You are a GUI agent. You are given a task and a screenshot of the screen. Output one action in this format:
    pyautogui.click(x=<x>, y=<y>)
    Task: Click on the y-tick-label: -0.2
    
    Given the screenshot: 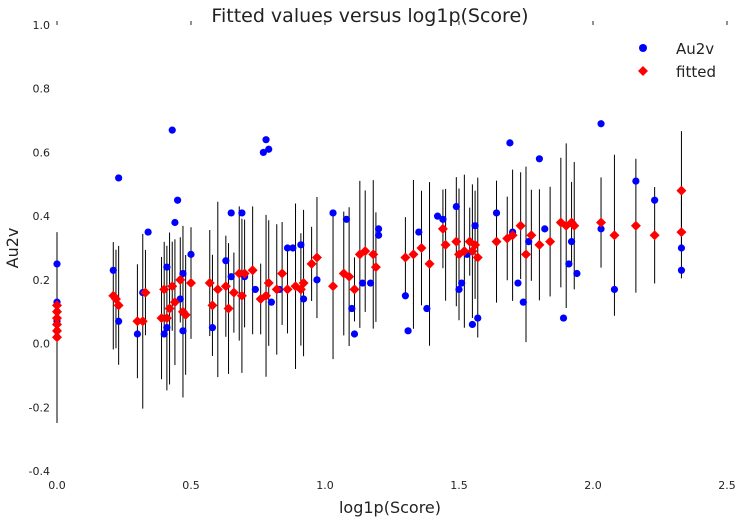 What is the action you would take?
    pyautogui.click(x=39, y=407)
    